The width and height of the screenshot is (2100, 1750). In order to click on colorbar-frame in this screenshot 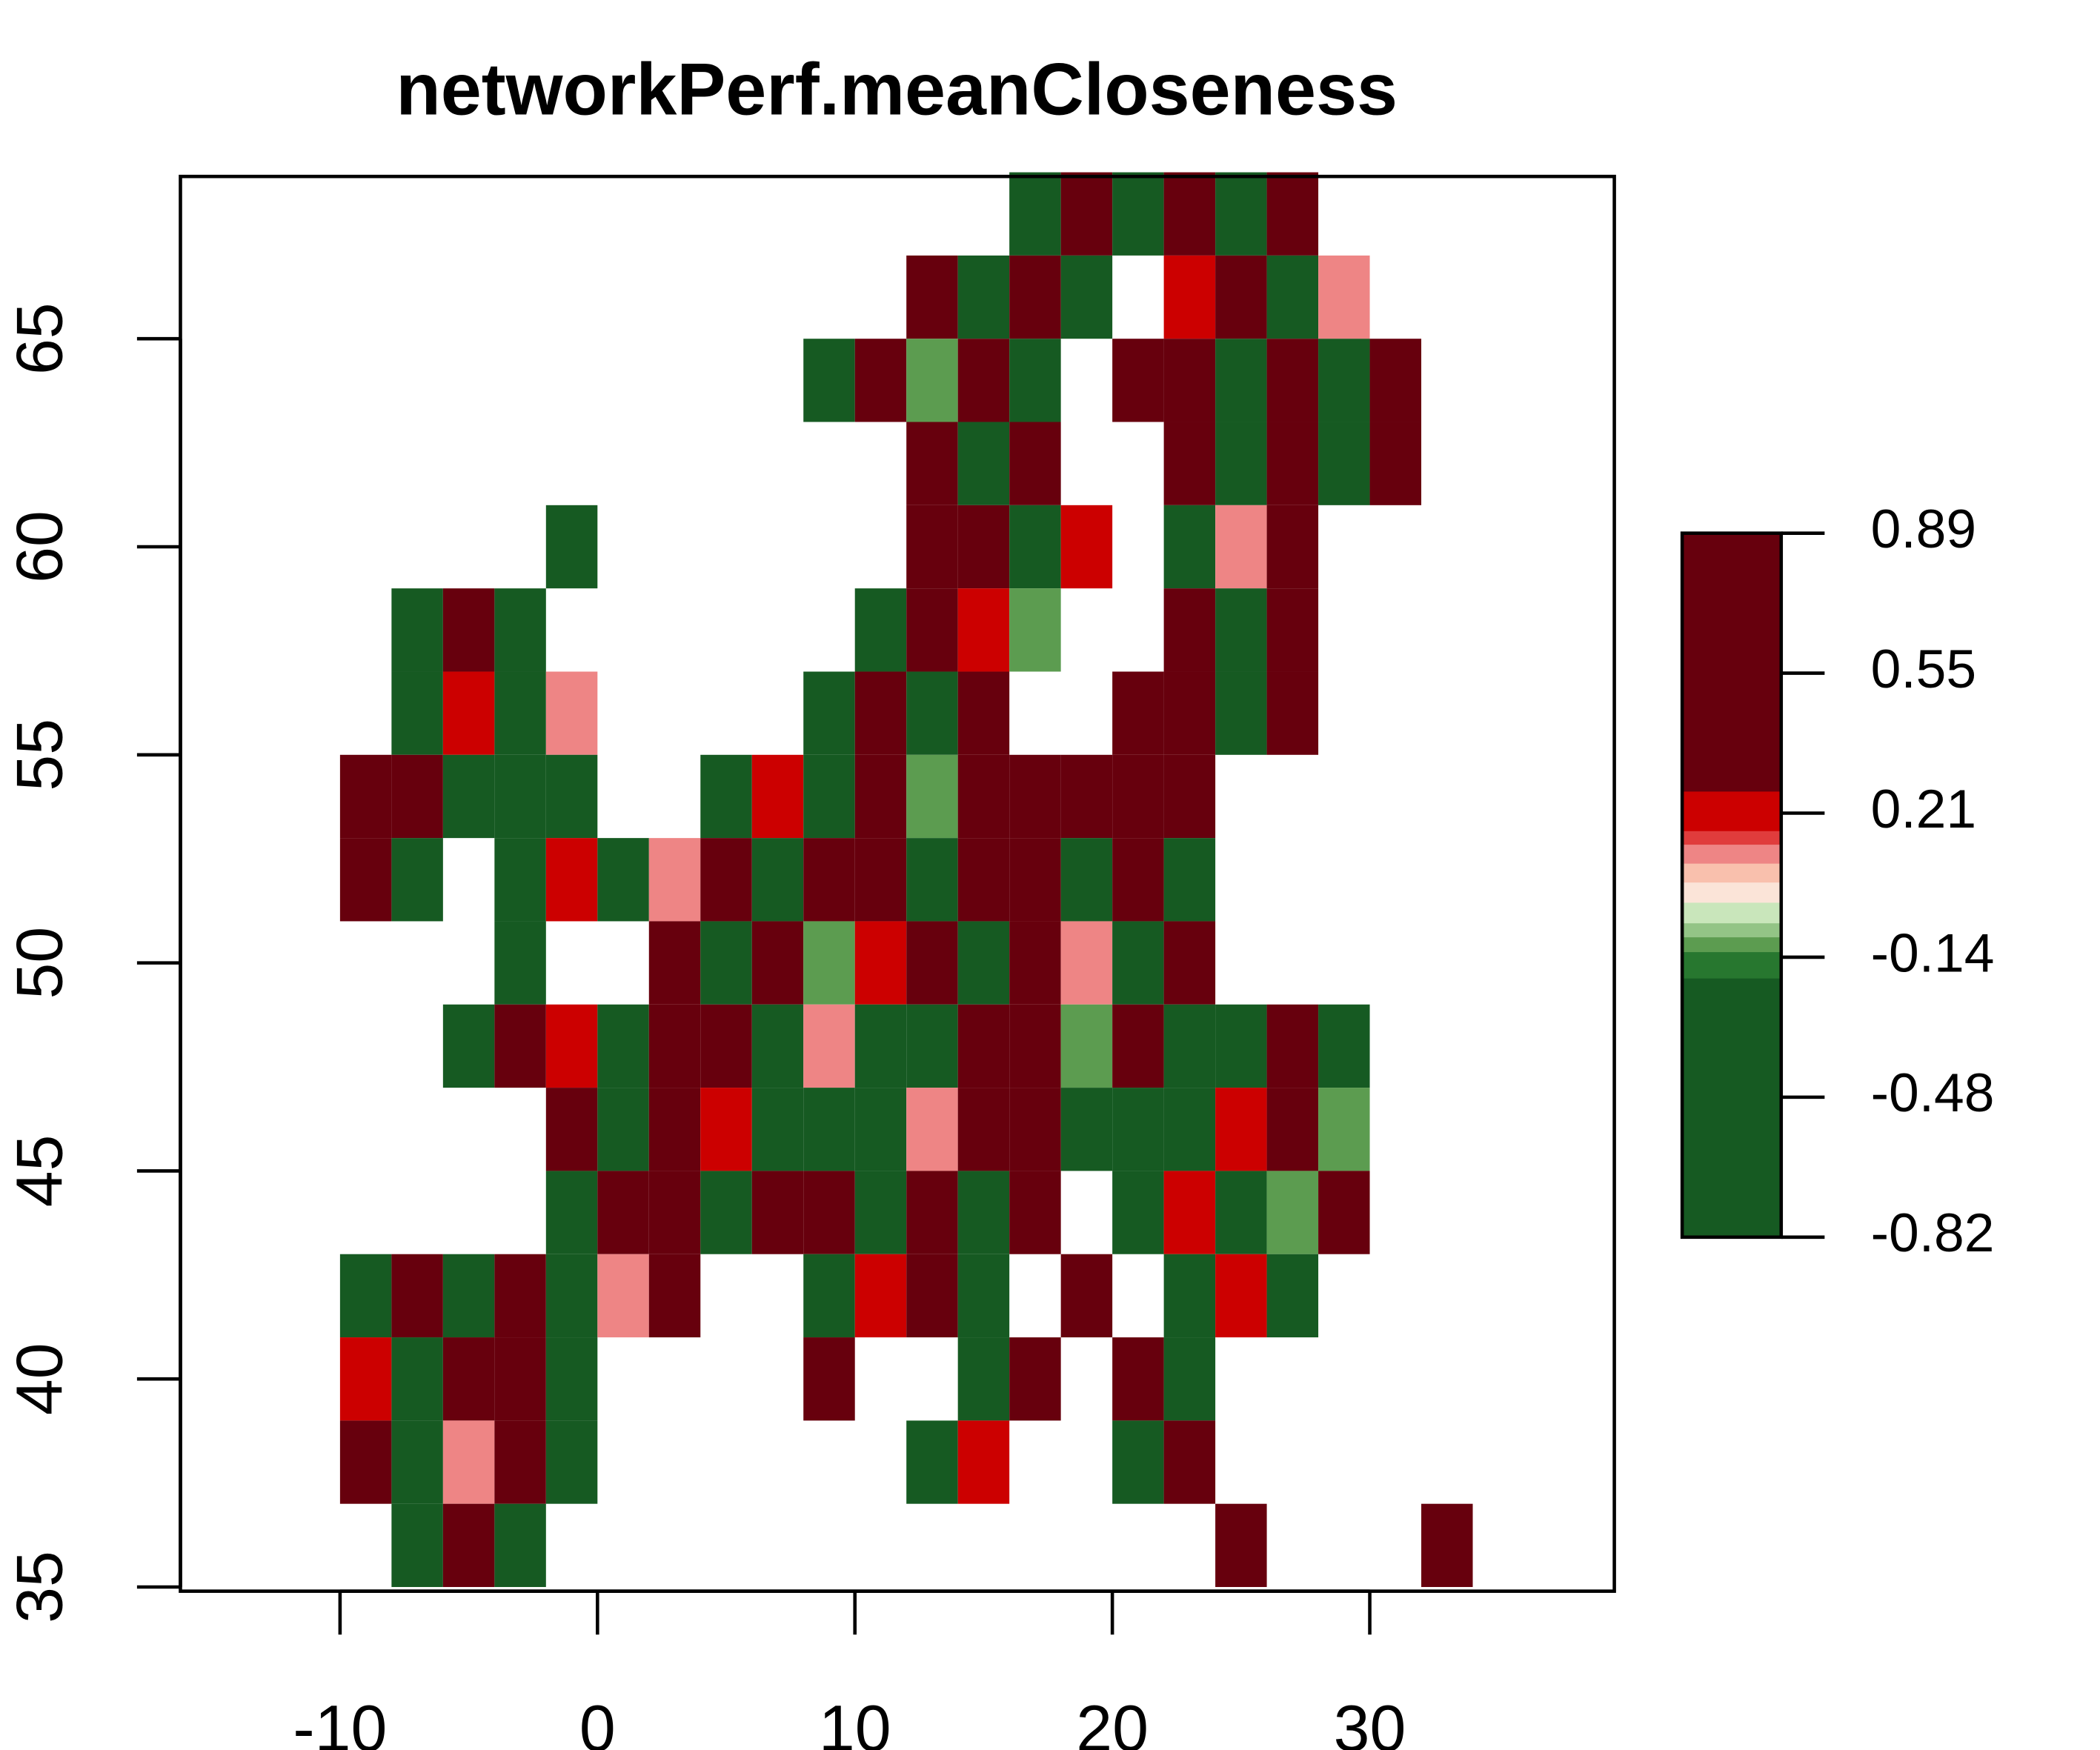, I will do `click(1732, 885)`.